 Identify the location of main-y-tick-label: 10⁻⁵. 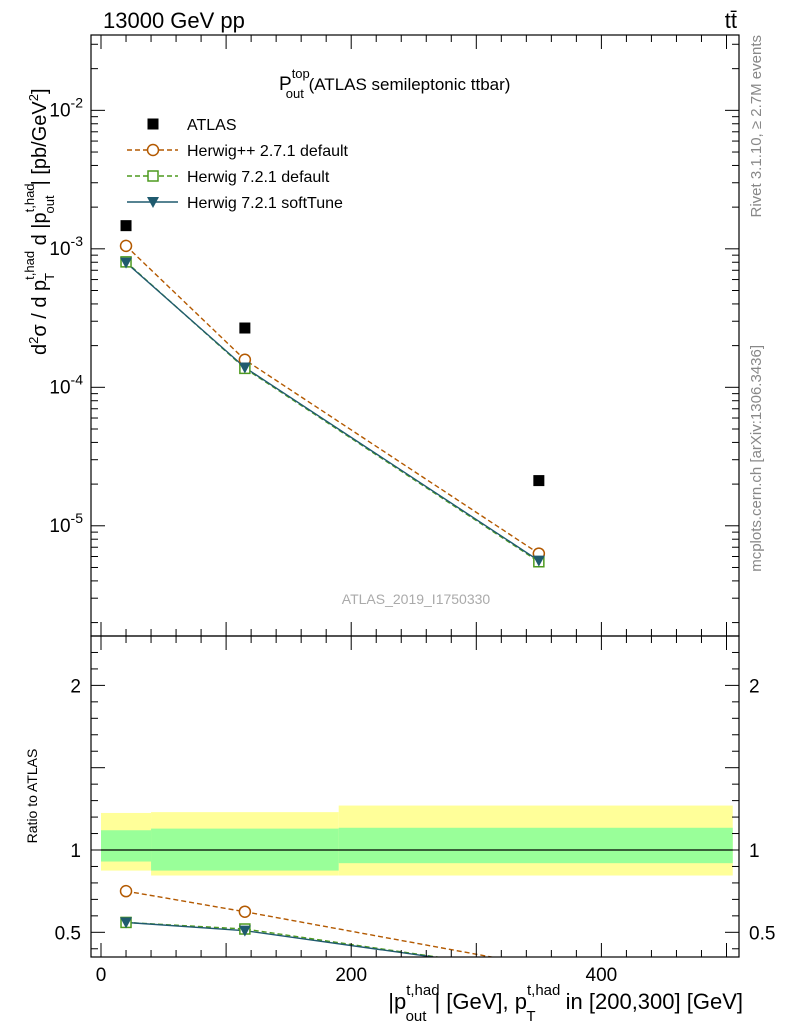
(66, 523).